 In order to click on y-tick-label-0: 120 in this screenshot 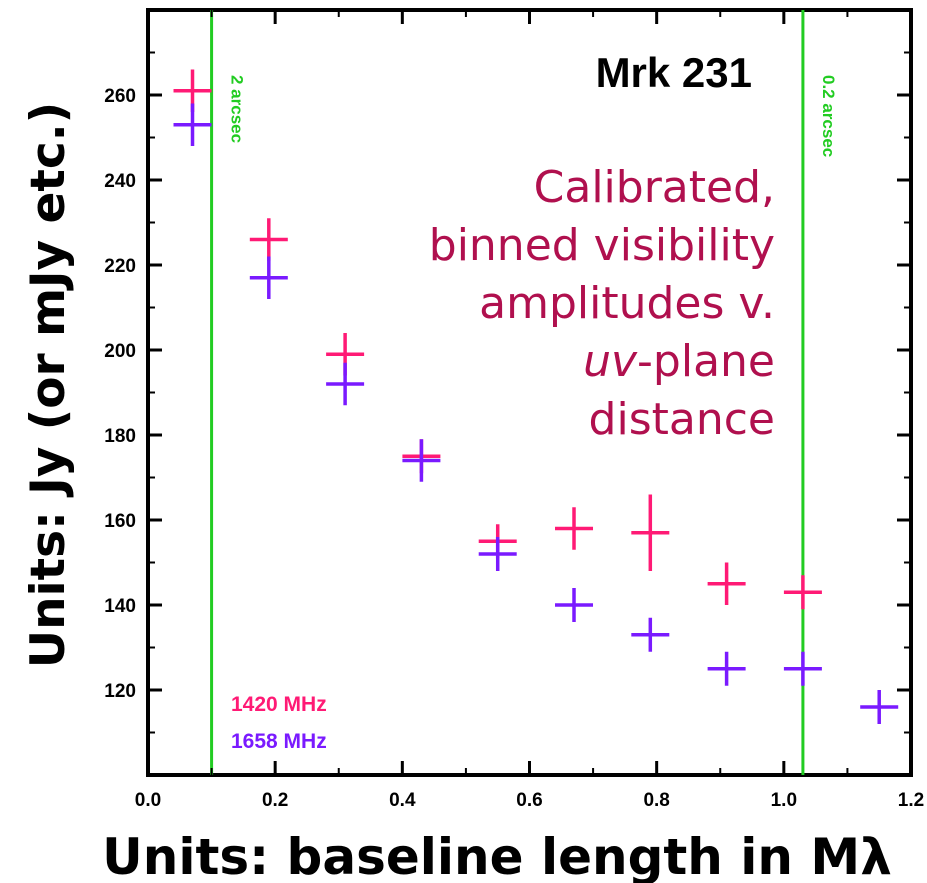, I will do `click(120, 691)`.